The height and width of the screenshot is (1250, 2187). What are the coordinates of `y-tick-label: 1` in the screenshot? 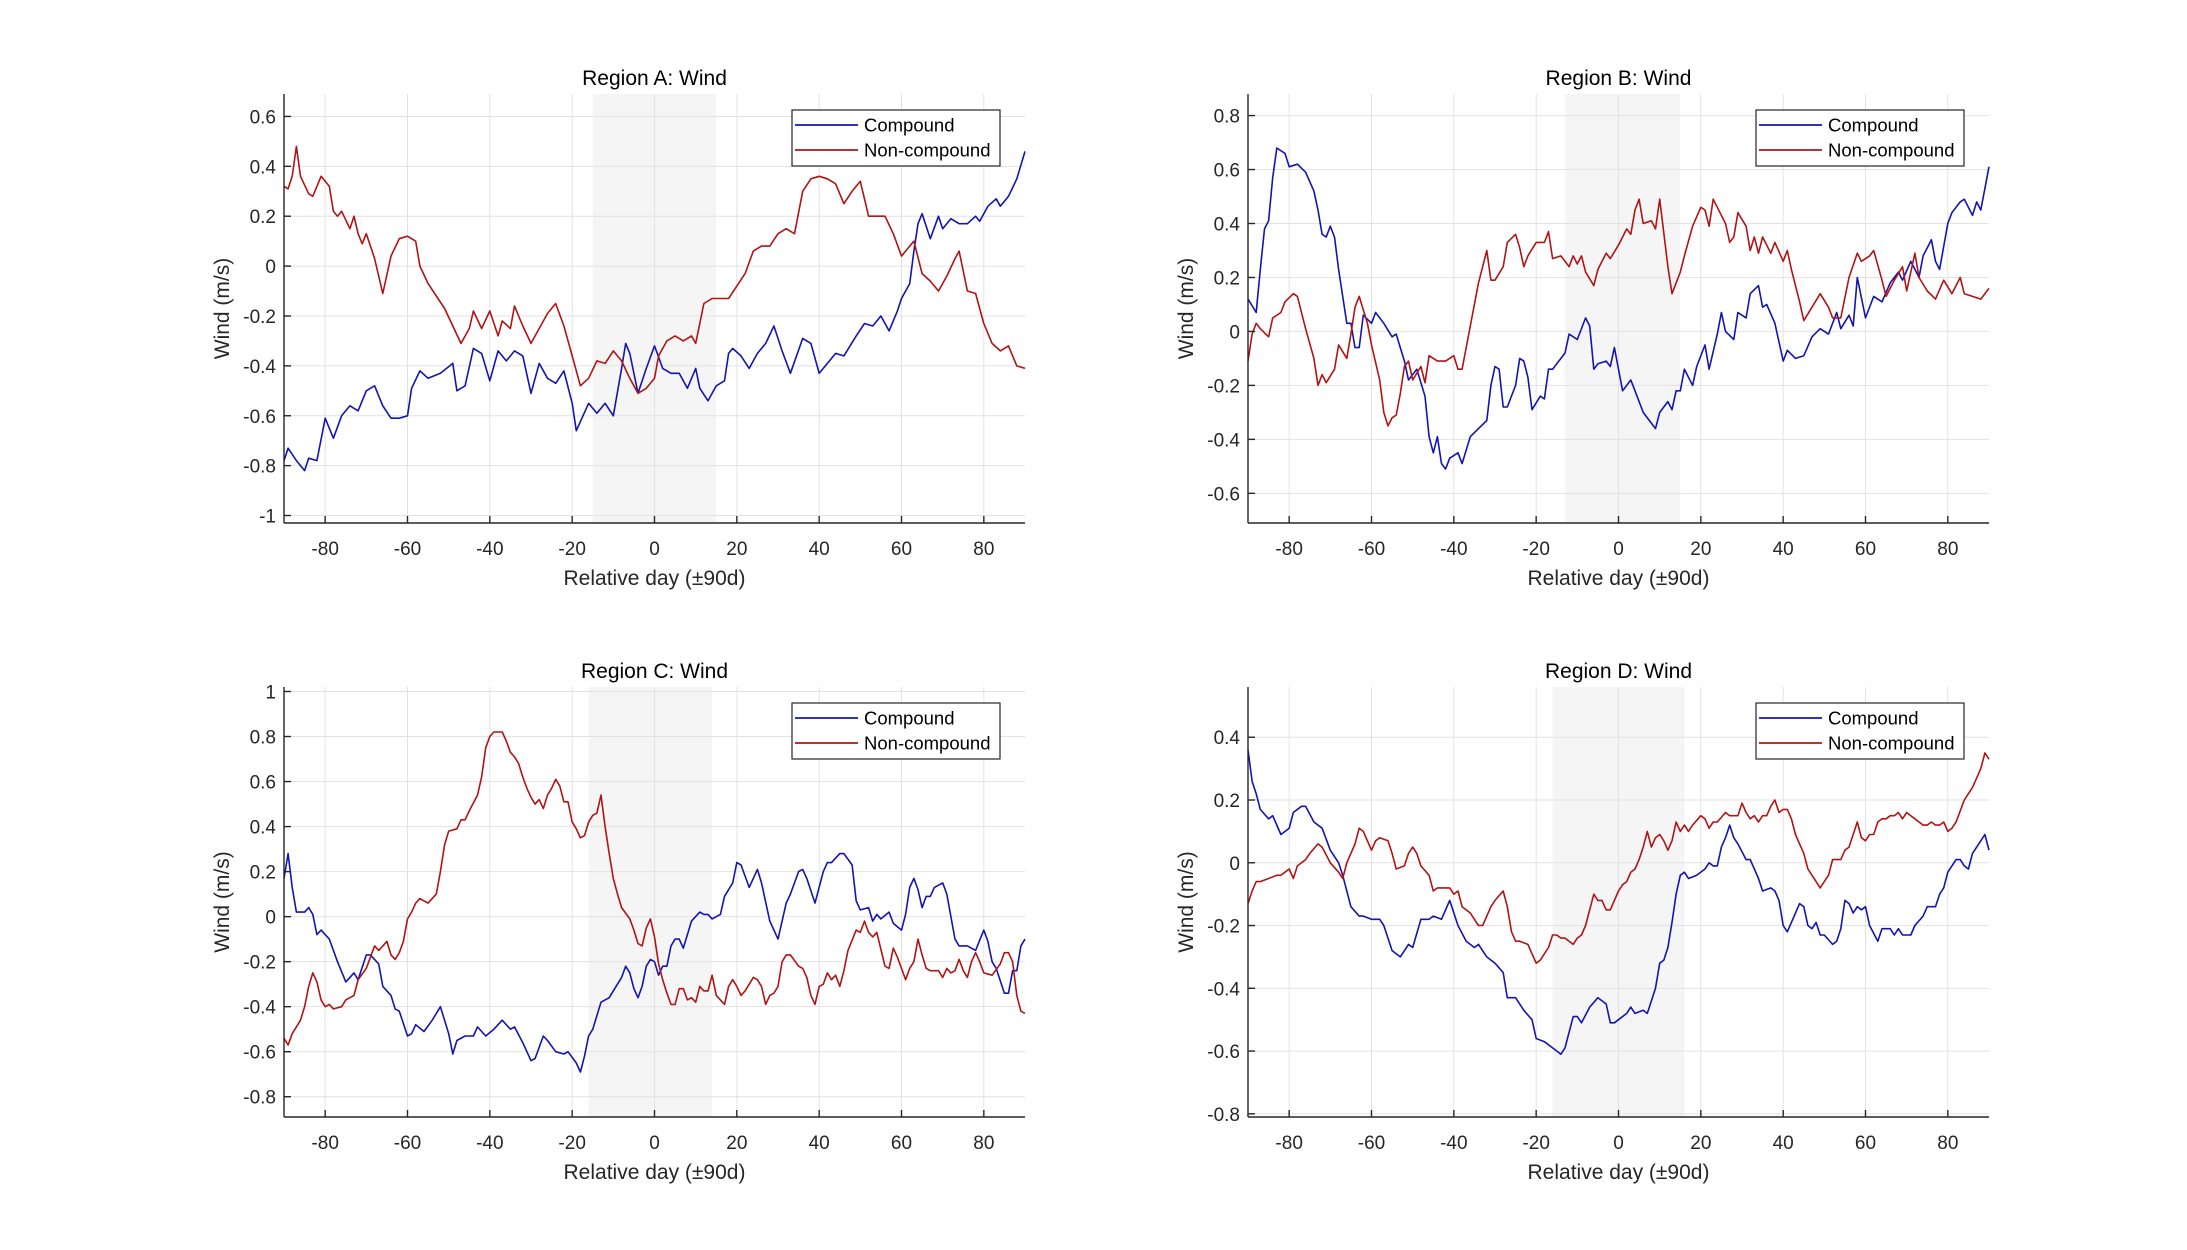 It's located at (270, 693).